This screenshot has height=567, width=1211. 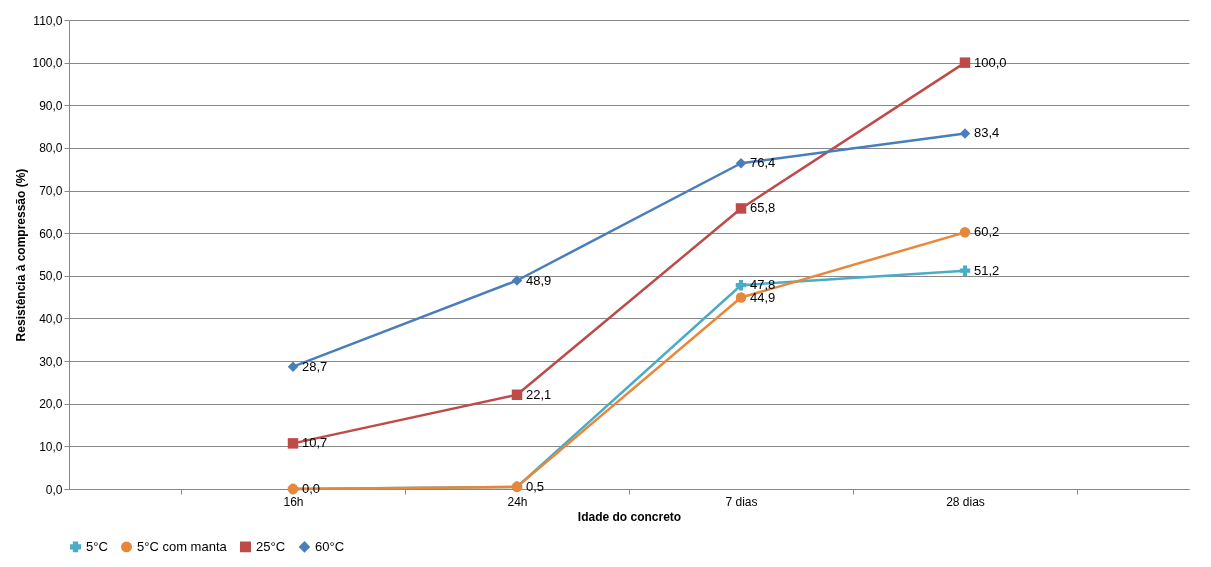 I want to click on data-label: 51,2, so click(x=987, y=270).